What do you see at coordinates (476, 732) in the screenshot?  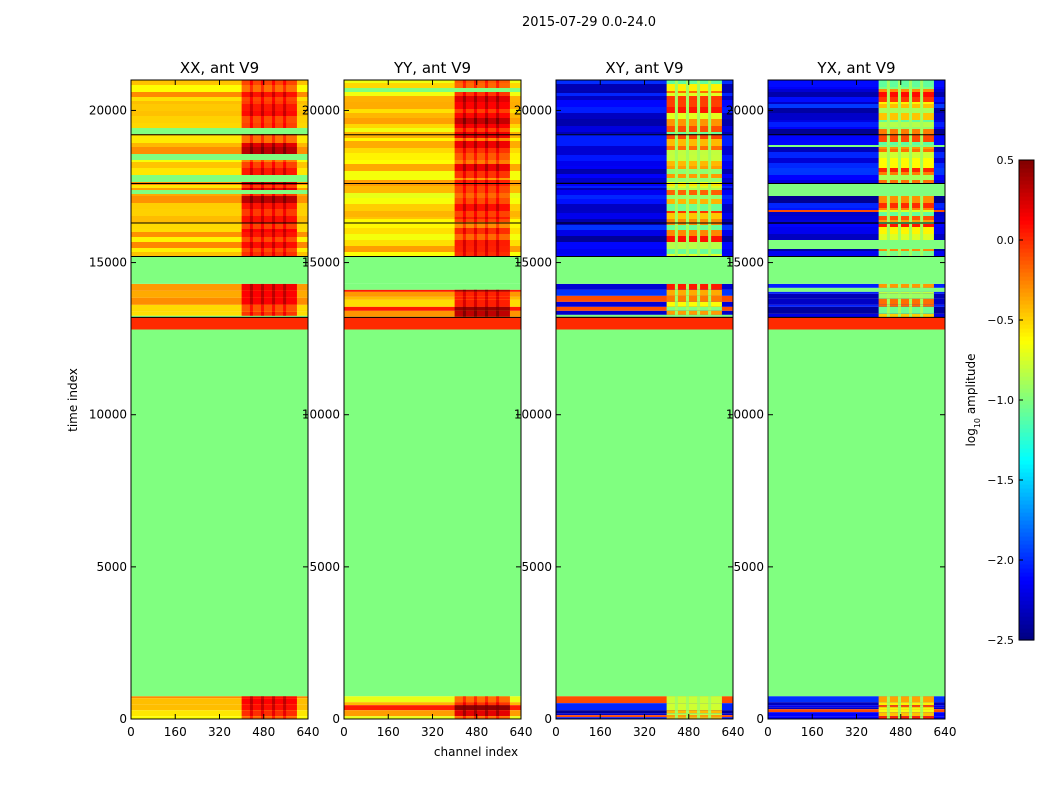 I see `x-tick-label: 480` at bounding box center [476, 732].